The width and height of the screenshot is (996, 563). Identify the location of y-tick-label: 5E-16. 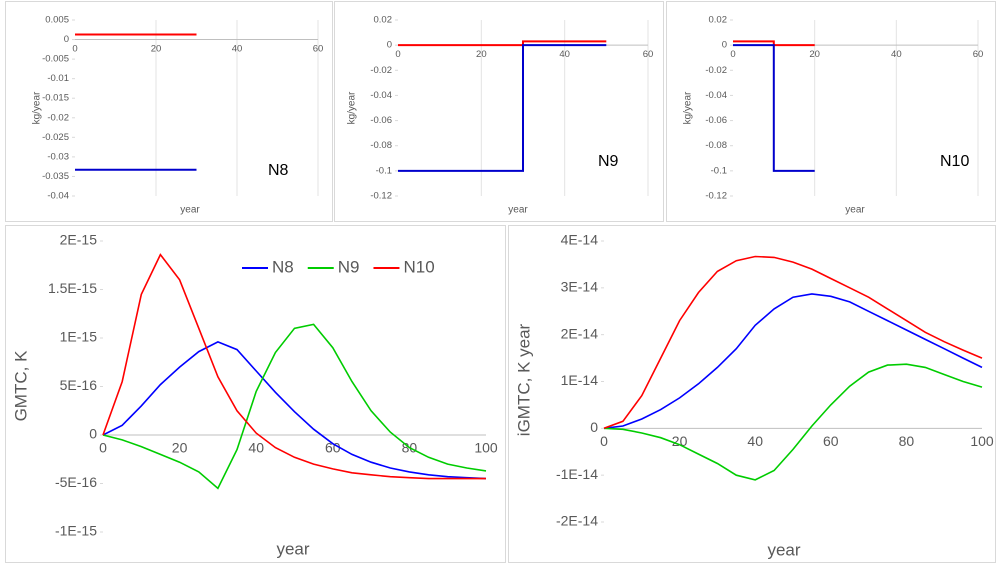
(79, 385).